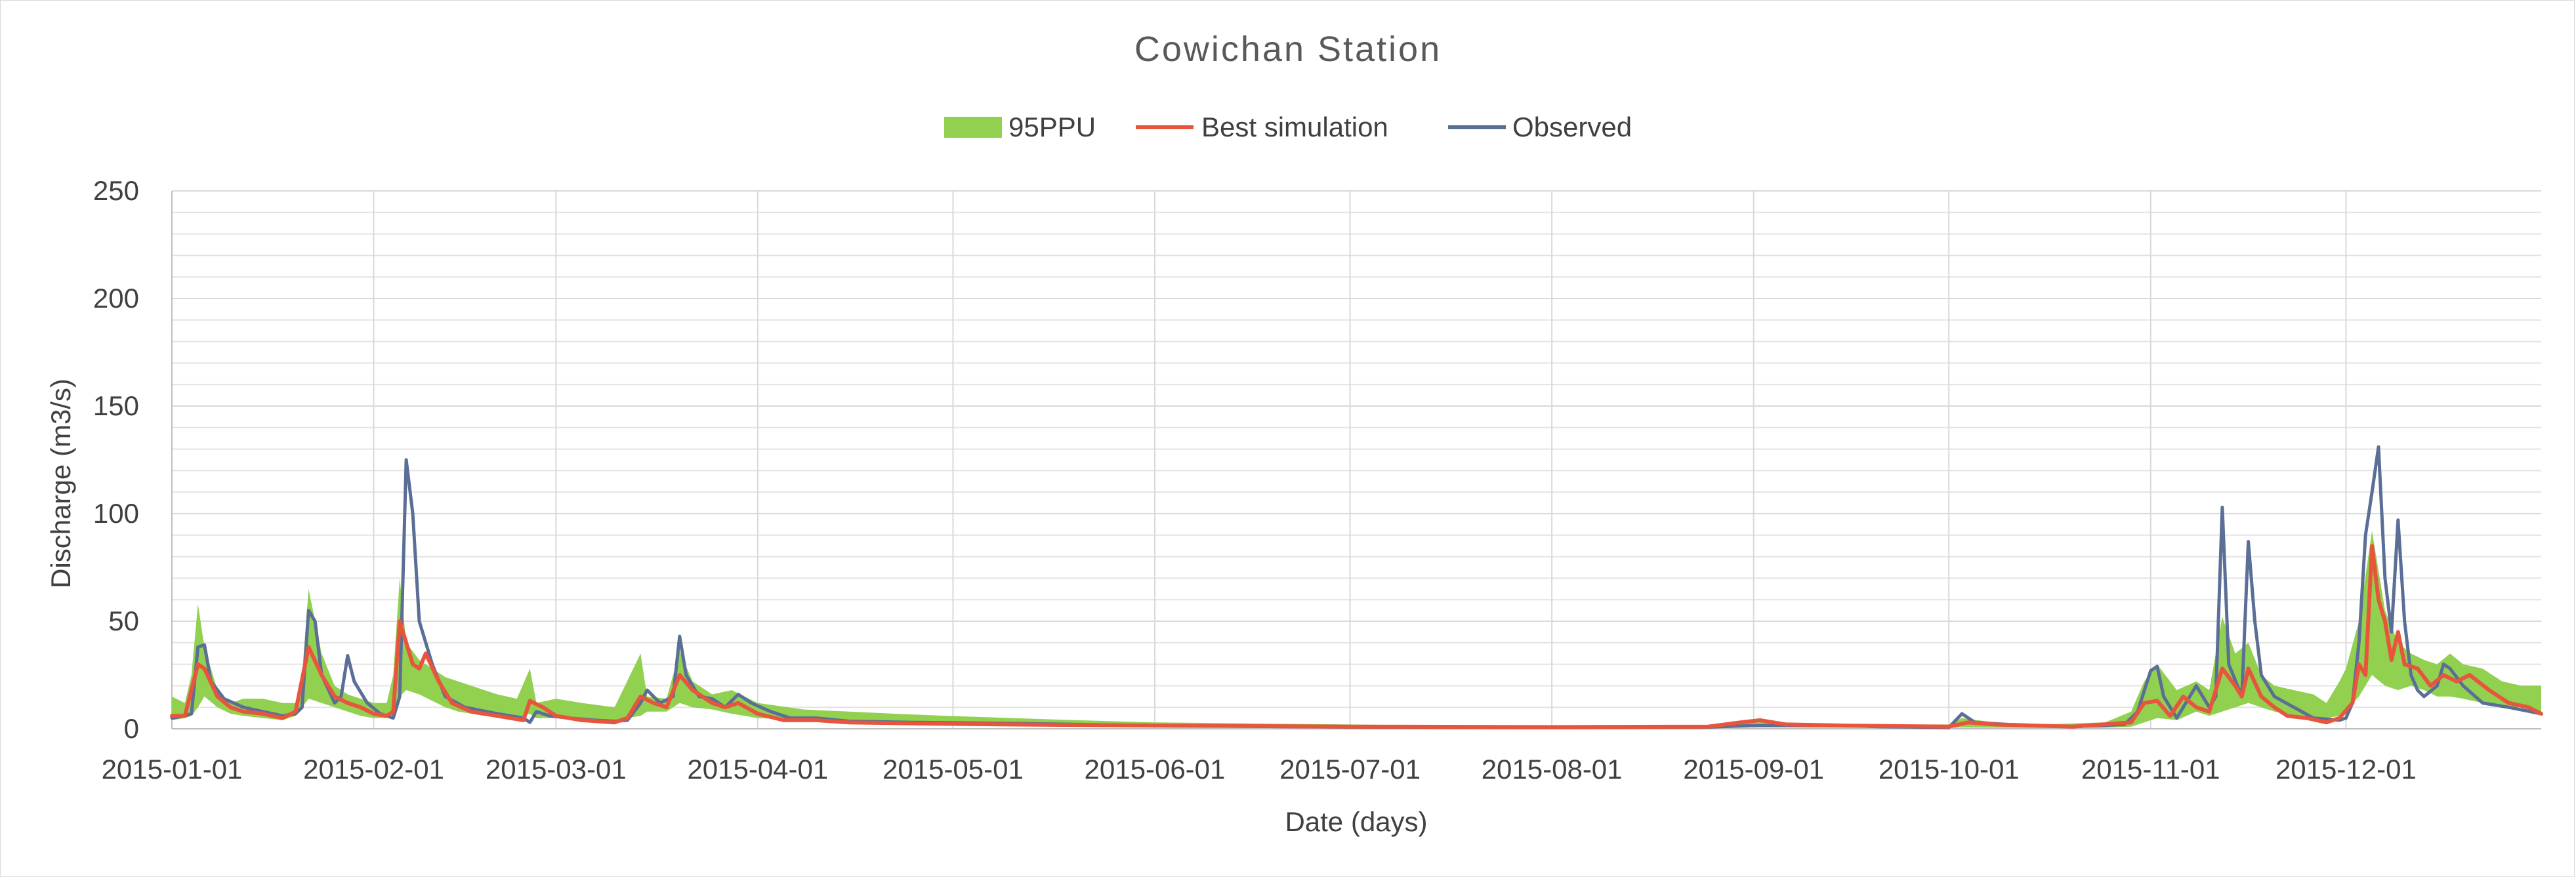  Describe the element at coordinates (116, 405) in the screenshot. I see `y-tick-label: 150` at that location.